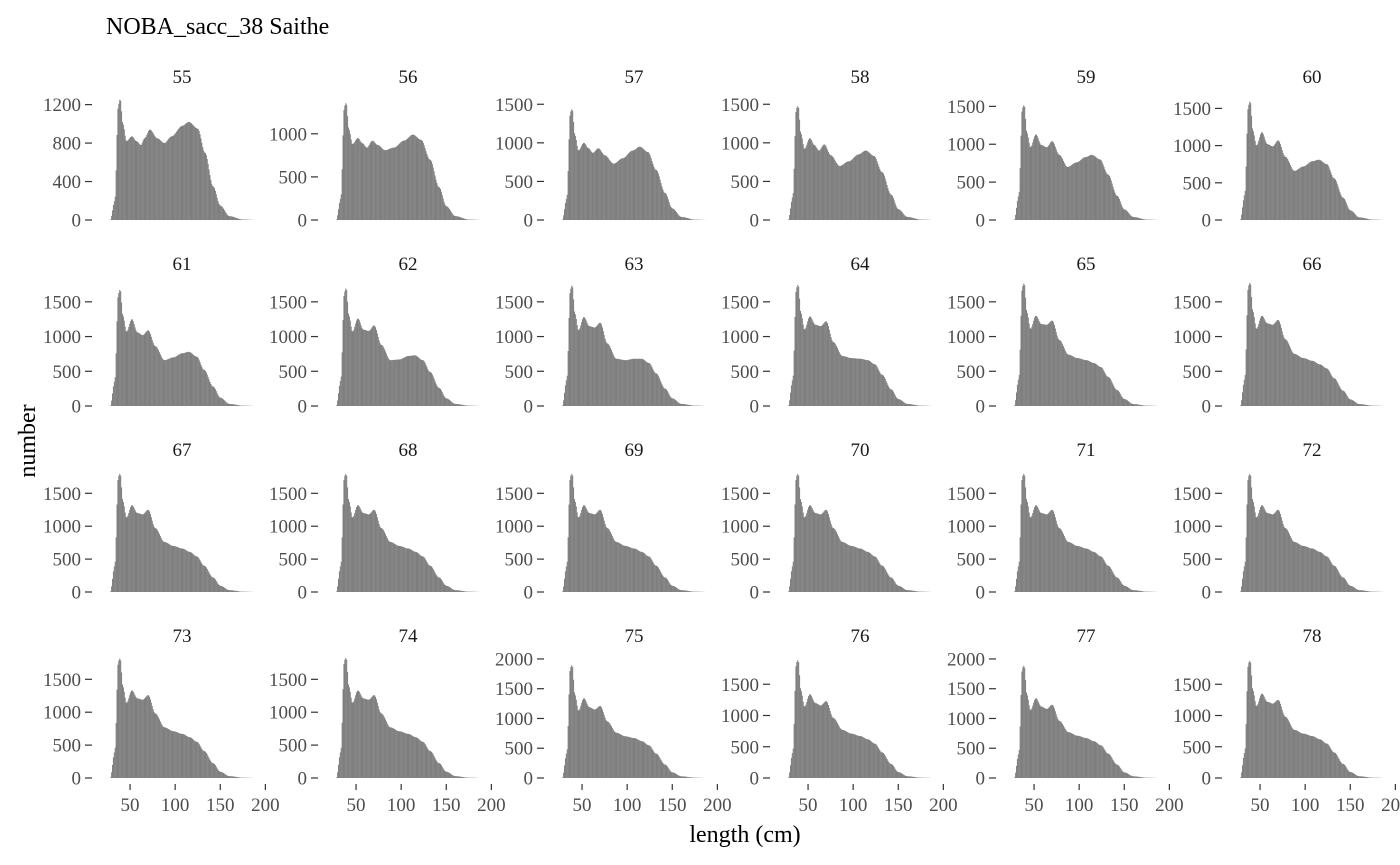 The width and height of the screenshot is (1400, 865). What do you see at coordinates (182, 77) in the screenshot?
I see `panel-strip-label: 55` at bounding box center [182, 77].